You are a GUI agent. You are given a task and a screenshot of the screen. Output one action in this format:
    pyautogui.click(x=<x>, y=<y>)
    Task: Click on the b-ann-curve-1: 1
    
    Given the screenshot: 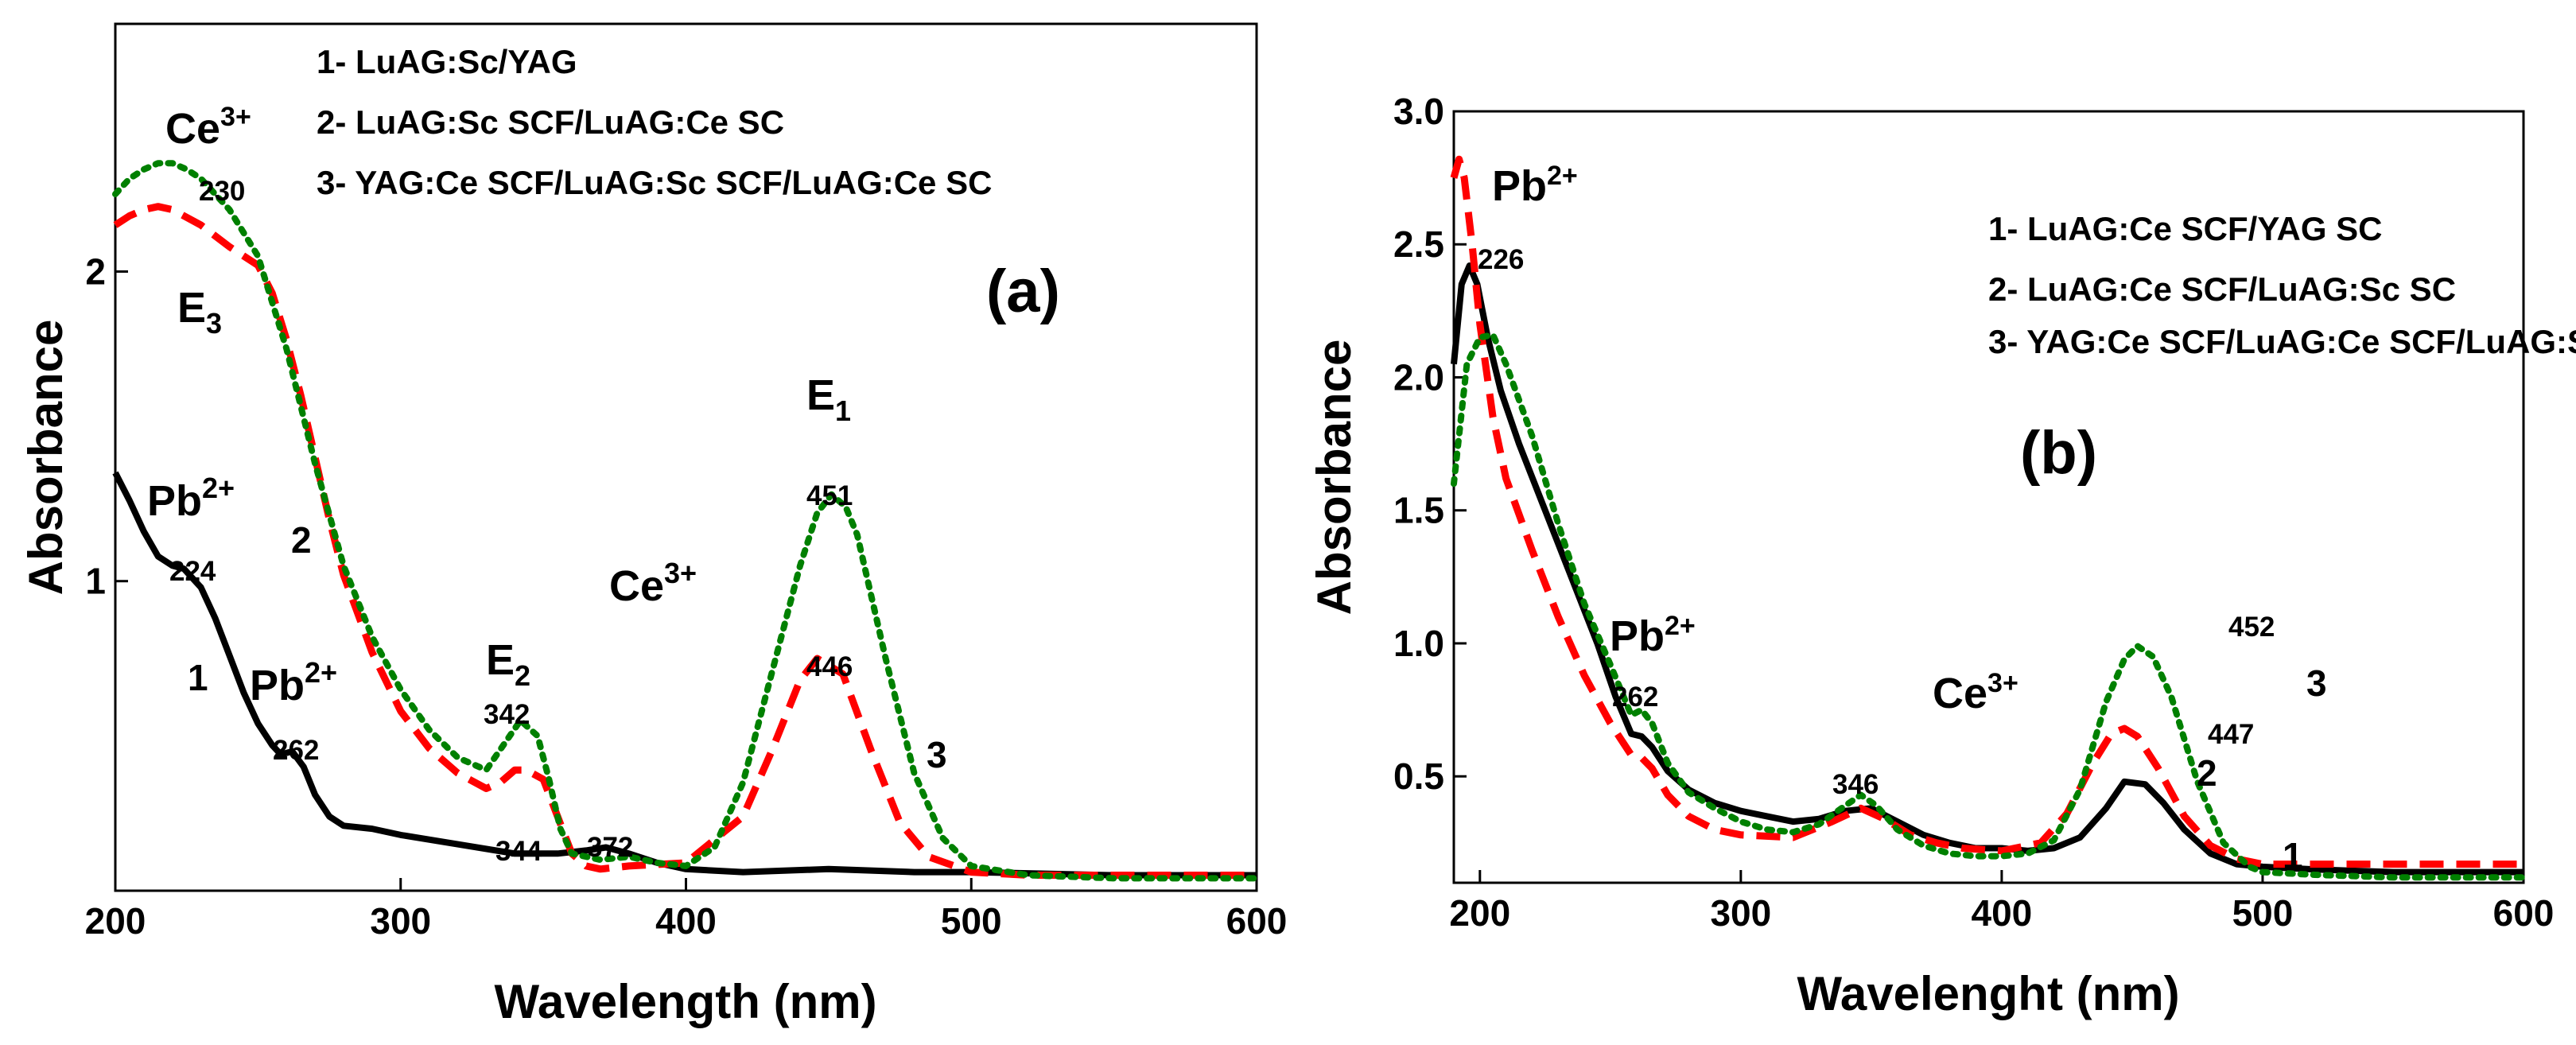 What is the action you would take?
    pyautogui.click(x=2293, y=856)
    